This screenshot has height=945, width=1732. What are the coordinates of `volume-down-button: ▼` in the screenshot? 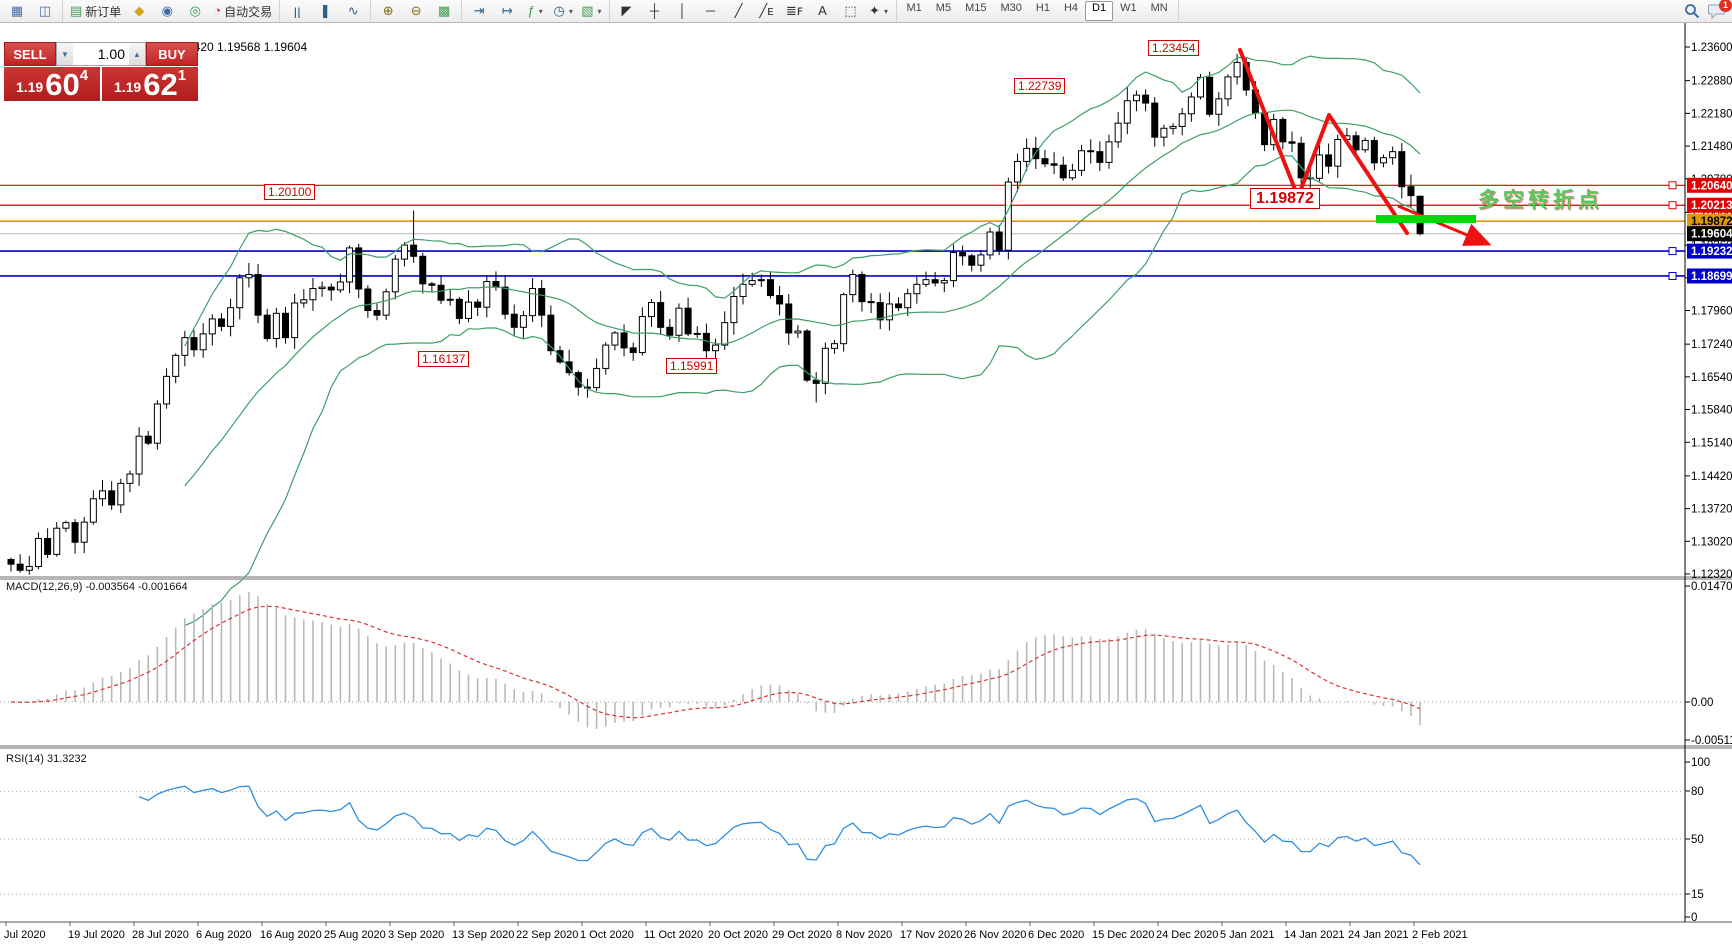 It's located at (65, 54).